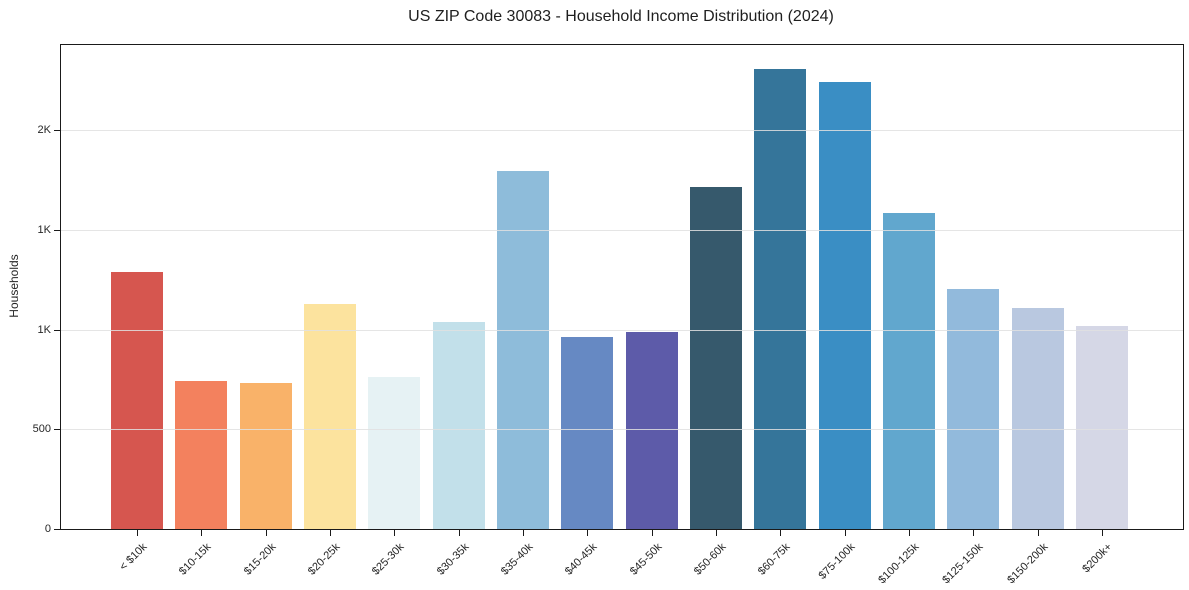  I want to click on x-tick-label: $25-30k, so click(388, 559).